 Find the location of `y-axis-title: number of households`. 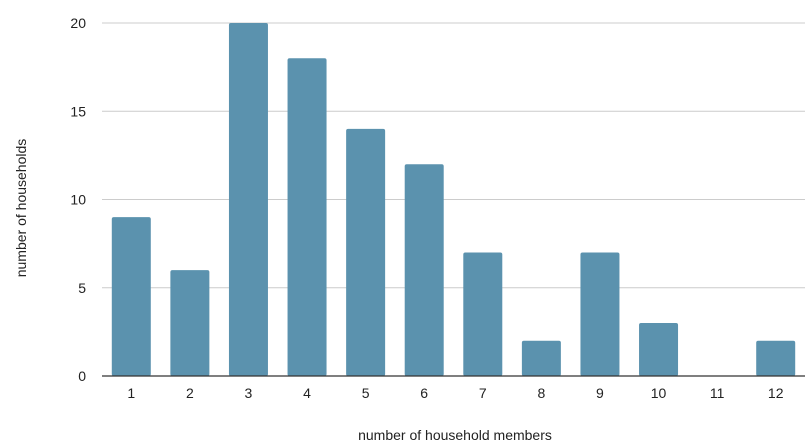

y-axis-title: number of households is located at coordinates (21, 208).